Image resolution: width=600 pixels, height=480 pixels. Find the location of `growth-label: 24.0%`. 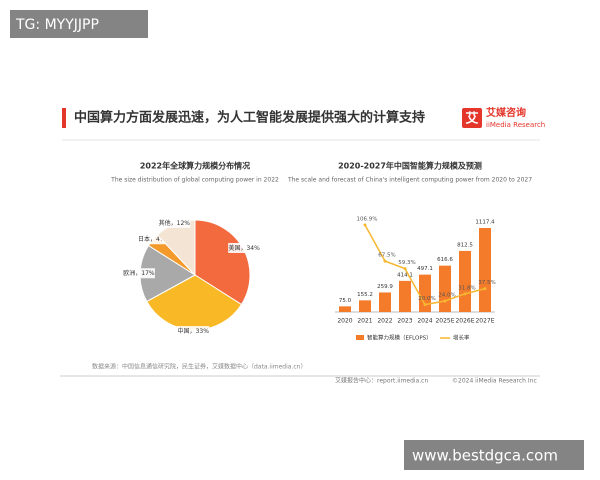

growth-label: 24.0% is located at coordinates (446, 295).